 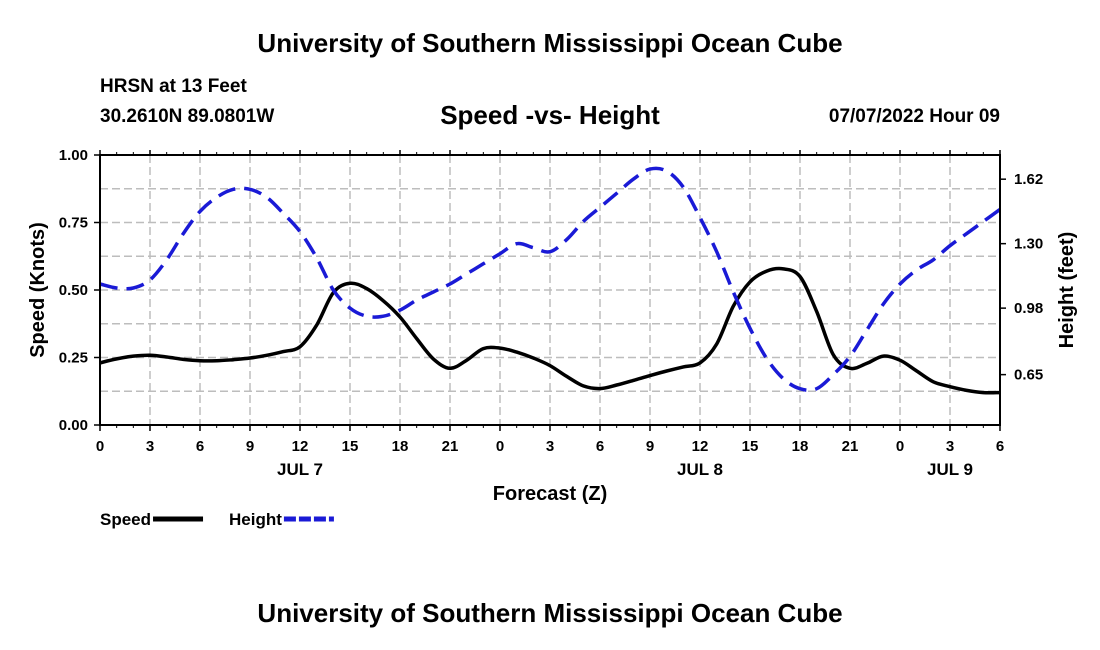 I want to click on station-label: HRSN at 13 Feet, so click(x=173, y=86).